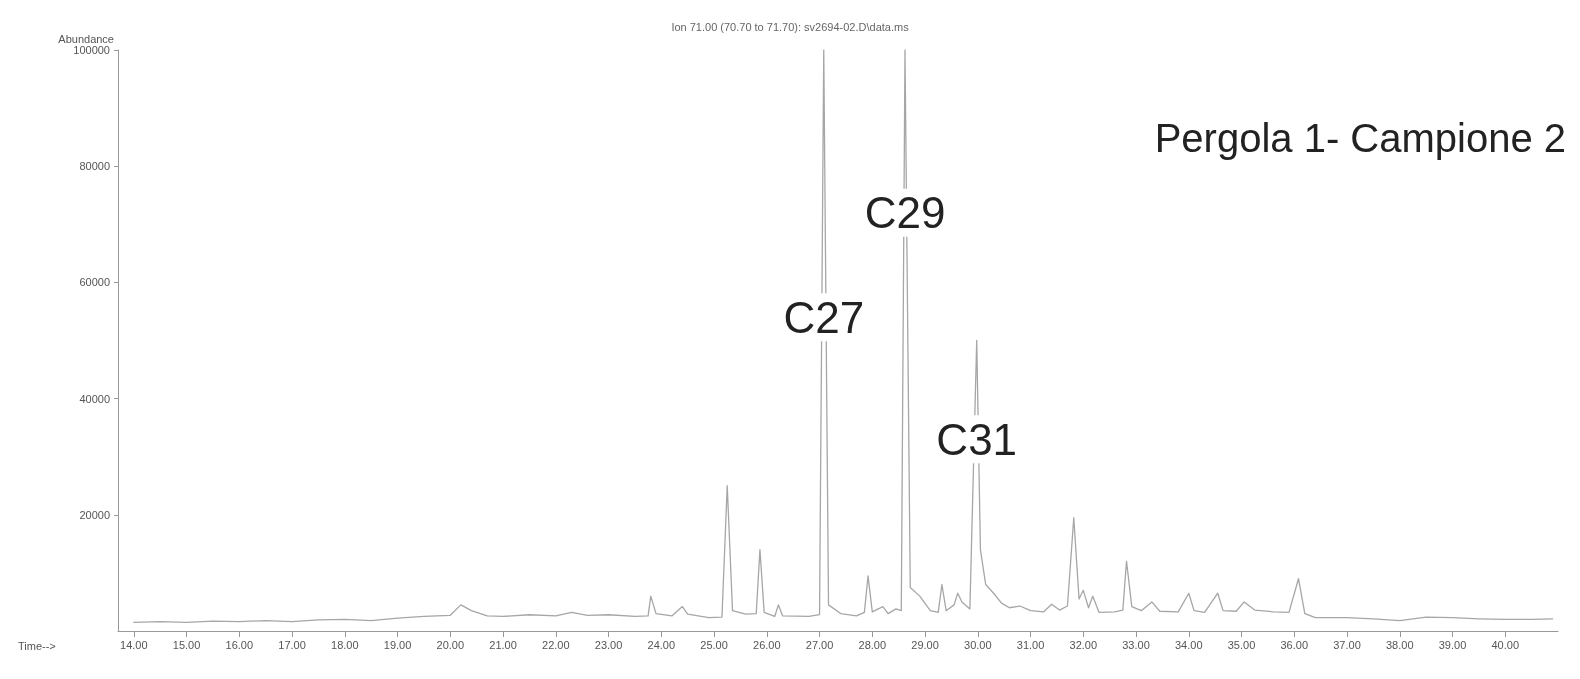 This screenshot has height=679, width=1580. What do you see at coordinates (872, 644) in the screenshot?
I see `x-tick-label: 28.00` at bounding box center [872, 644].